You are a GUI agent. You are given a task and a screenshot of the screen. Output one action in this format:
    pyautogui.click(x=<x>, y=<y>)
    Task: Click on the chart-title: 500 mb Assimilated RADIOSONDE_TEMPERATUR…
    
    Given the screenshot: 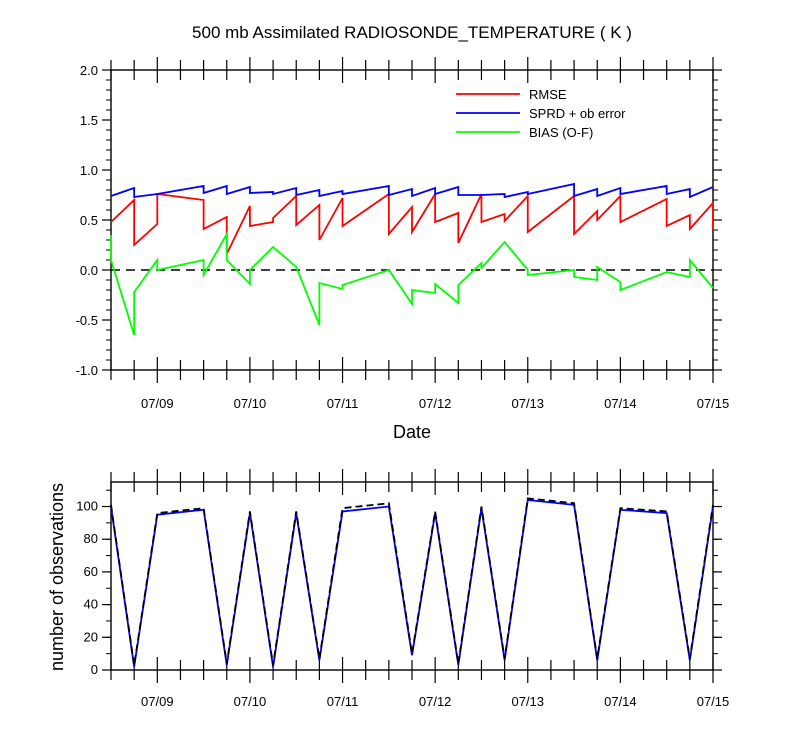 What is the action you would take?
    pyautogui.click(x=412, y=32)
    